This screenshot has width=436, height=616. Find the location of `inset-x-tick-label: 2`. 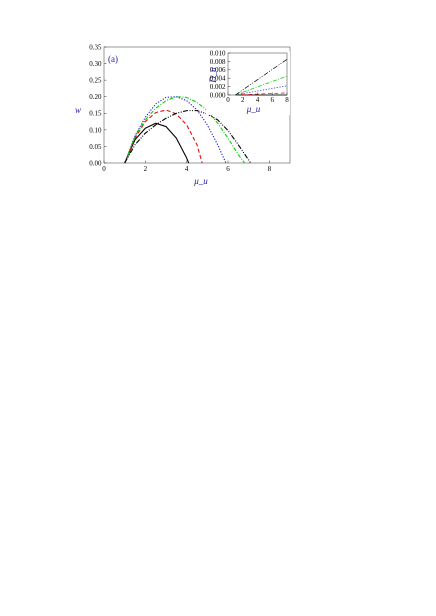

inset-x-tick-label: 2 is located at coordinates (243, 100).